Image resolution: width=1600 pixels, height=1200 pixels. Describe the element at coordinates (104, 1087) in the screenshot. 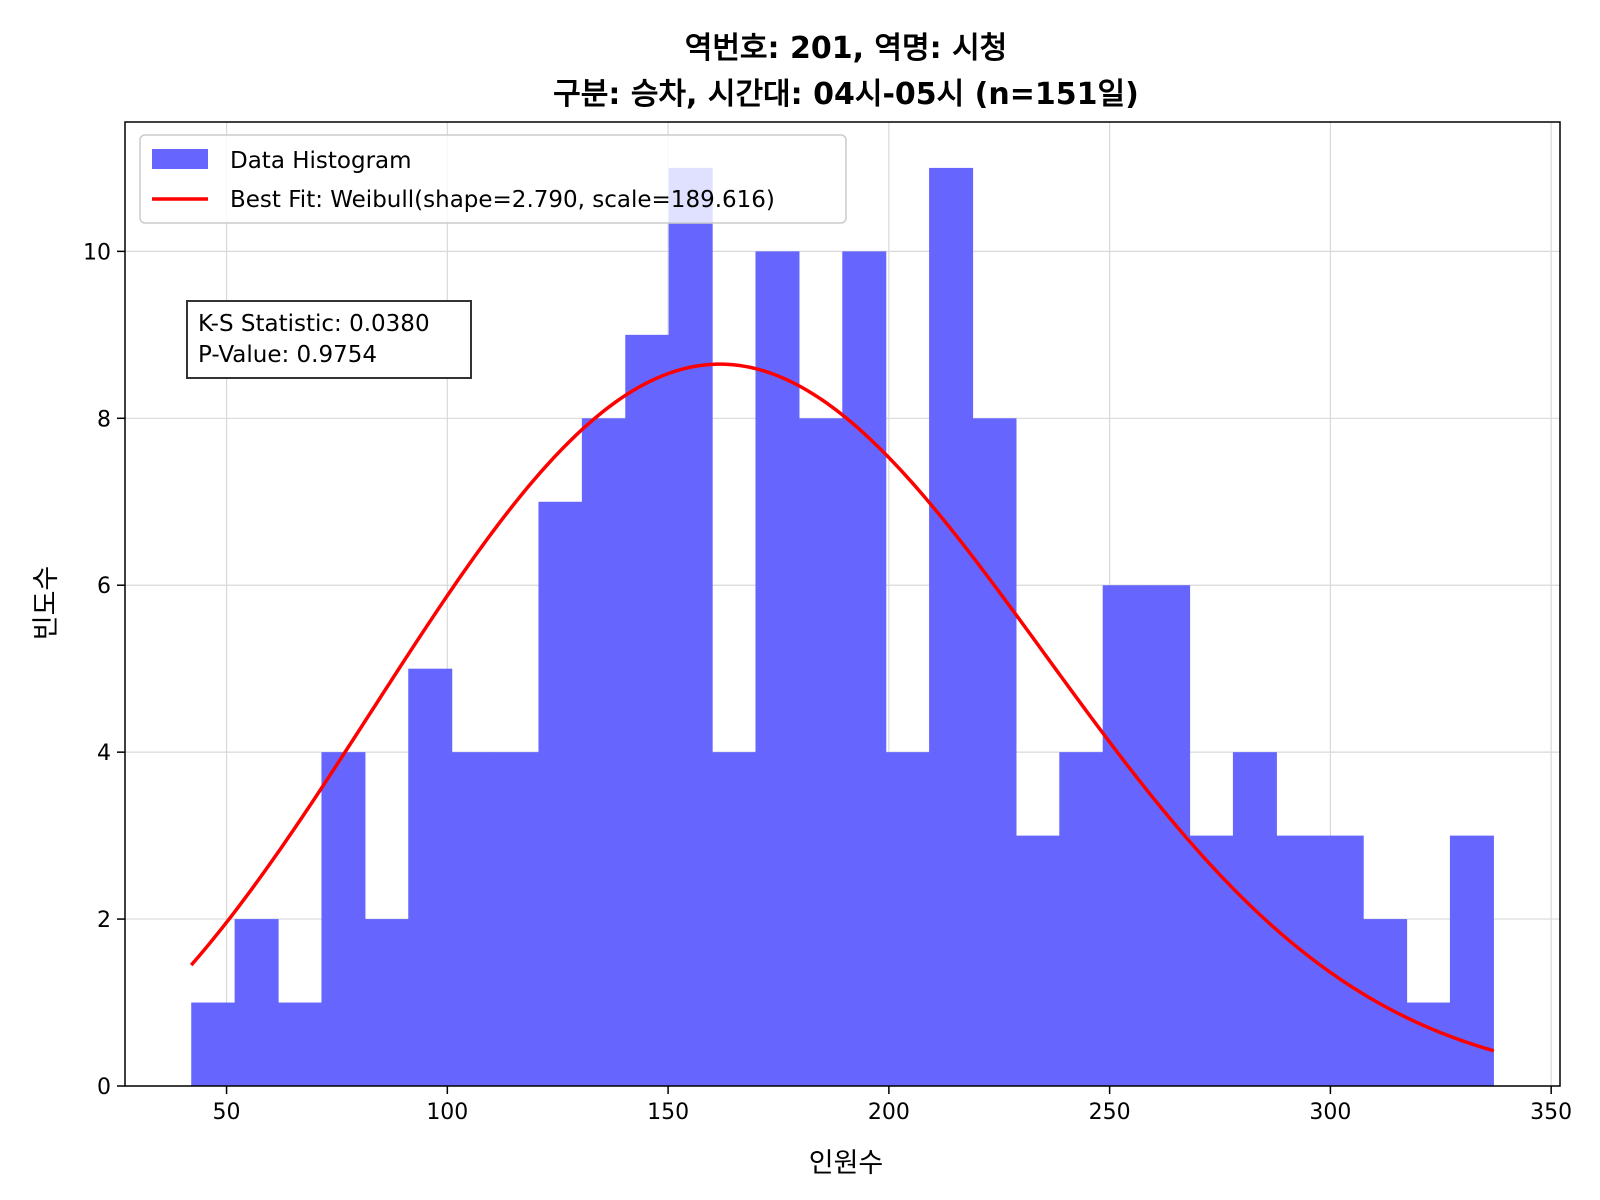

I see `y-tick-label: 0` at that location.